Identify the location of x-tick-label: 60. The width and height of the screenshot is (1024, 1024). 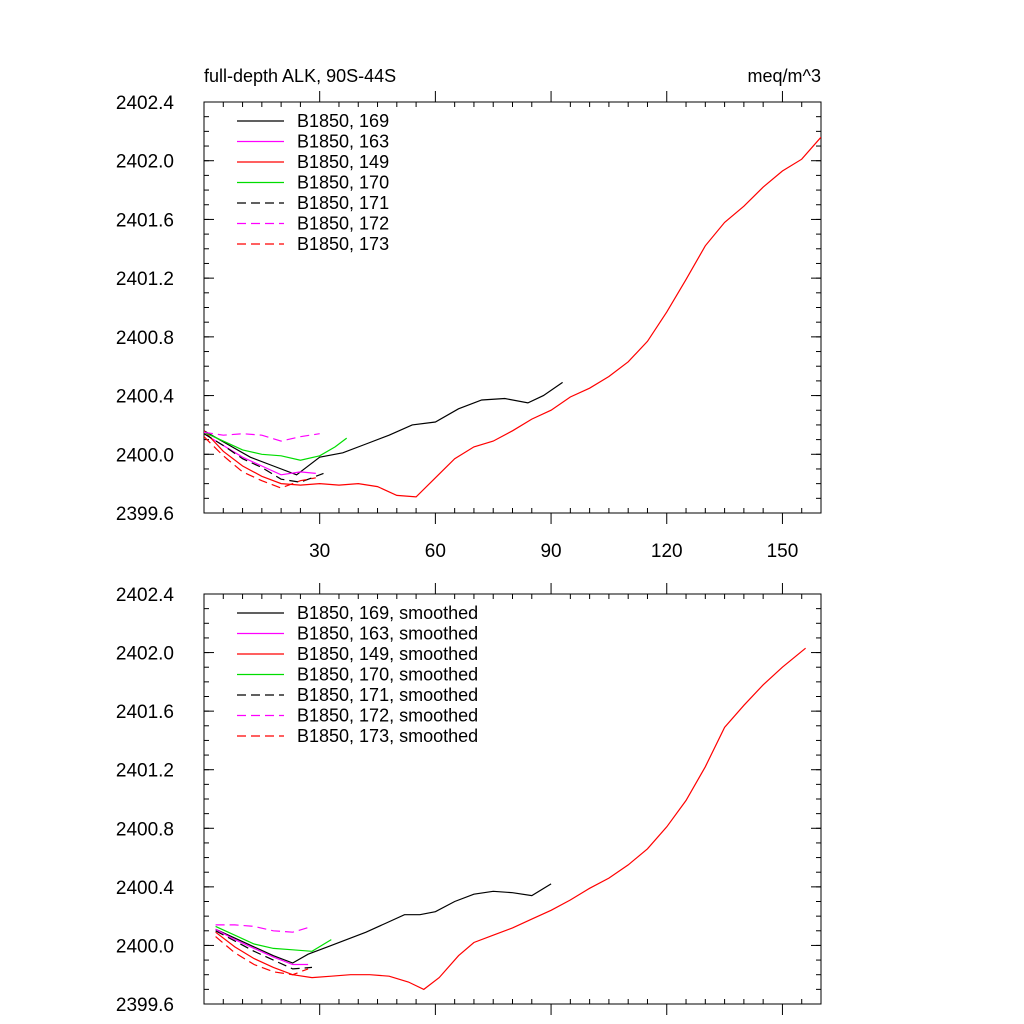
(435, 551).